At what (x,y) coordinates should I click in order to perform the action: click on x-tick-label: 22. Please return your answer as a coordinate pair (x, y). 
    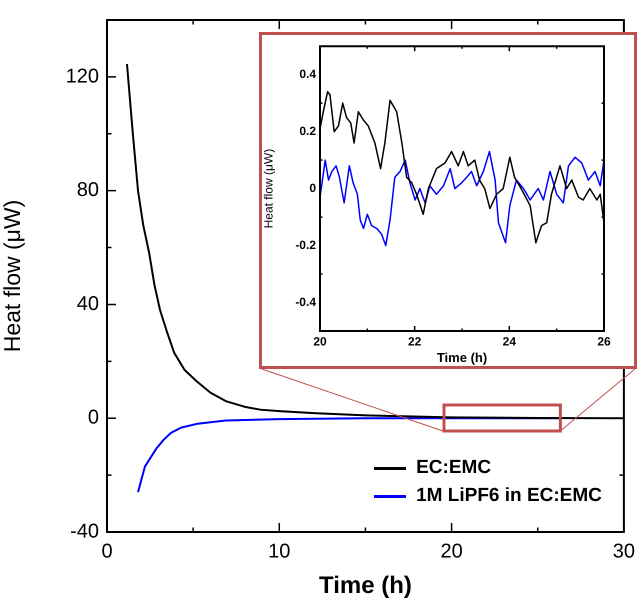
    Looking at the image, I should click on (415, 341).